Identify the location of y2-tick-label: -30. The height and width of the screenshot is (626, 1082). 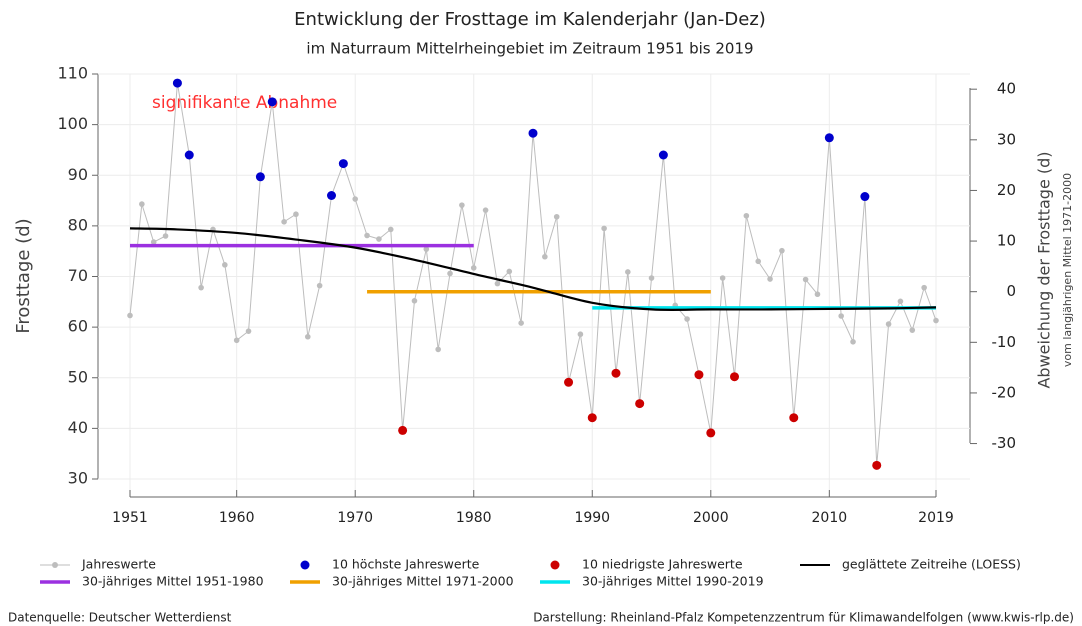
(1004, 443).